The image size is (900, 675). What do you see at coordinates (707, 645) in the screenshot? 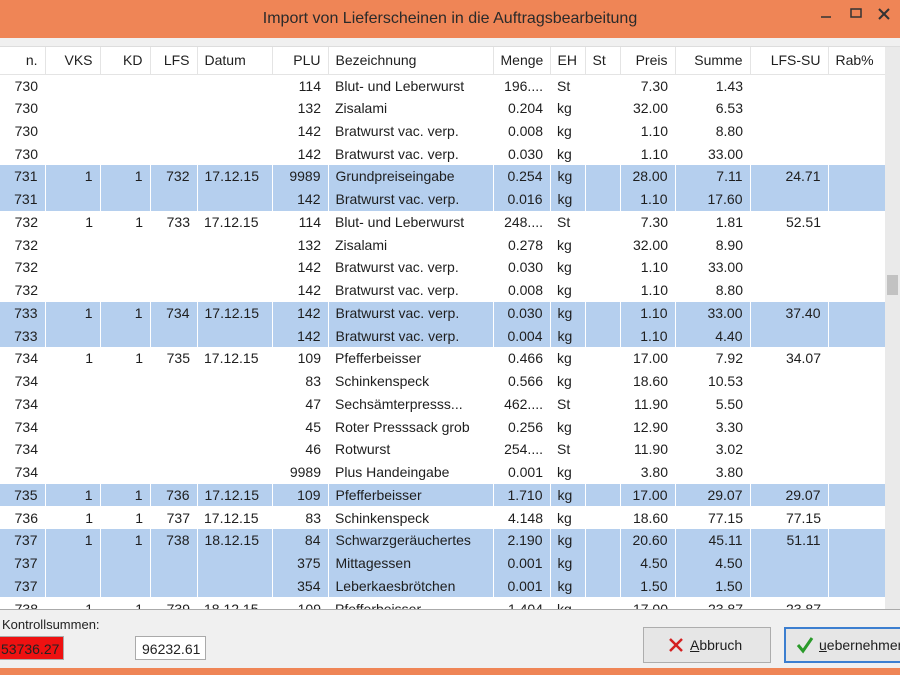
I see `cancel-button: Abbruch` at bounding box center [707, 645].